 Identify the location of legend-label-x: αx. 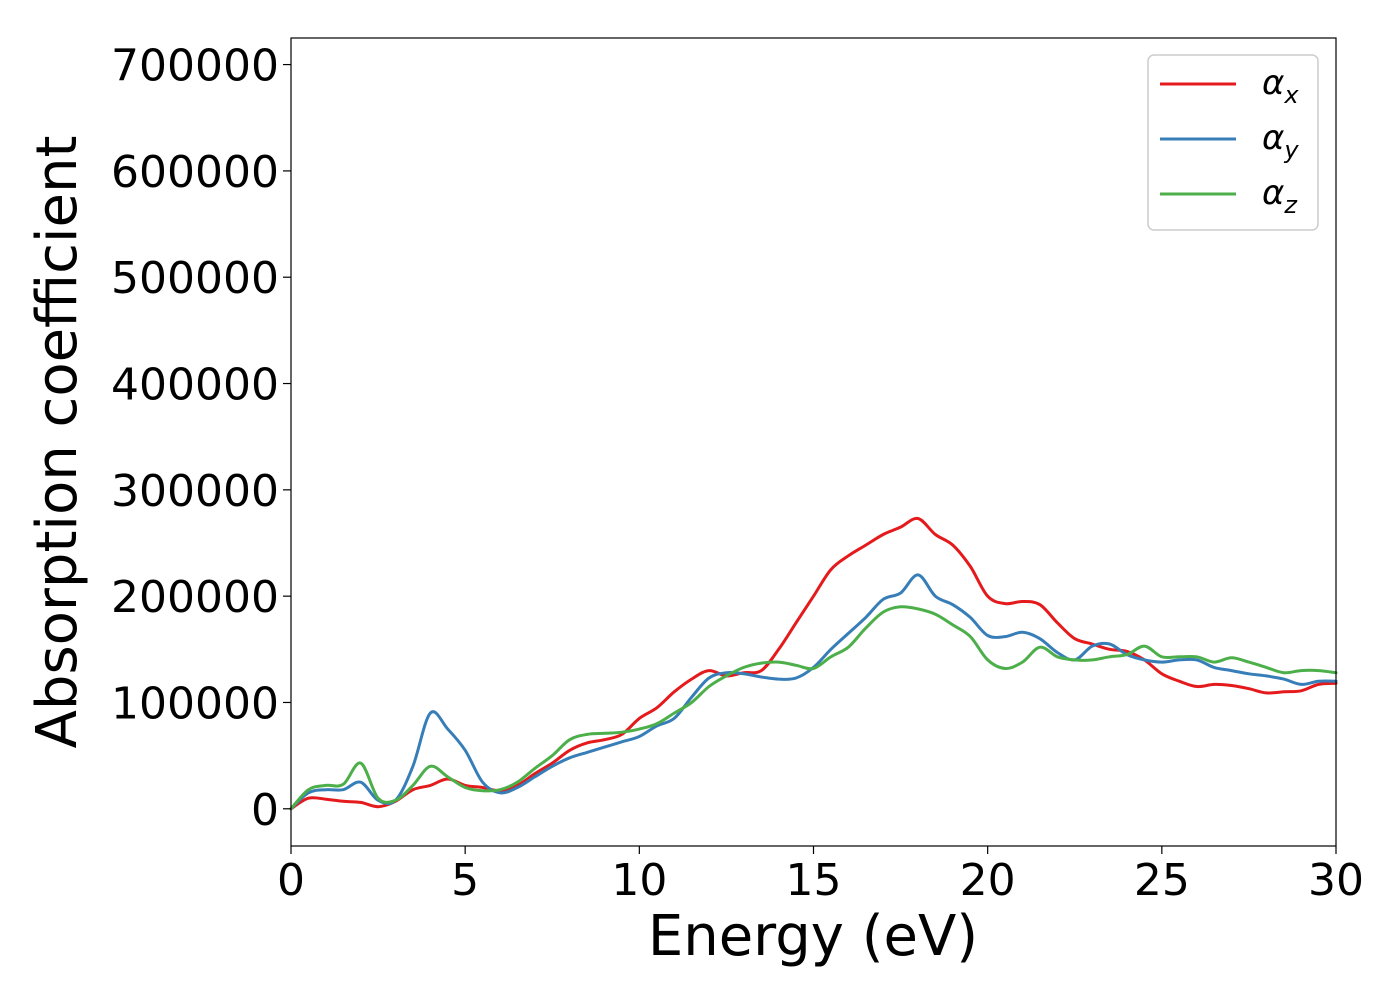
(1280, 86).